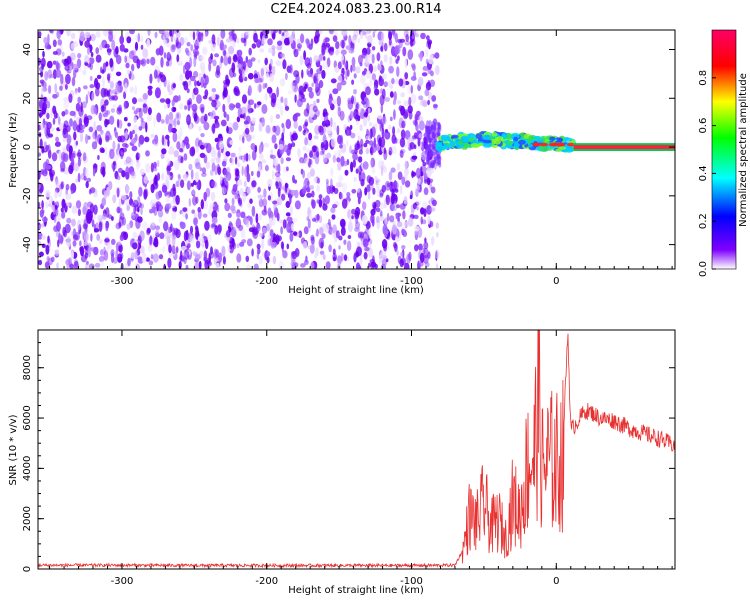 The width and height of the screenshot is (750, 600). I want to click on spectrogram-y-tick-label: -40, so click(27, 244).